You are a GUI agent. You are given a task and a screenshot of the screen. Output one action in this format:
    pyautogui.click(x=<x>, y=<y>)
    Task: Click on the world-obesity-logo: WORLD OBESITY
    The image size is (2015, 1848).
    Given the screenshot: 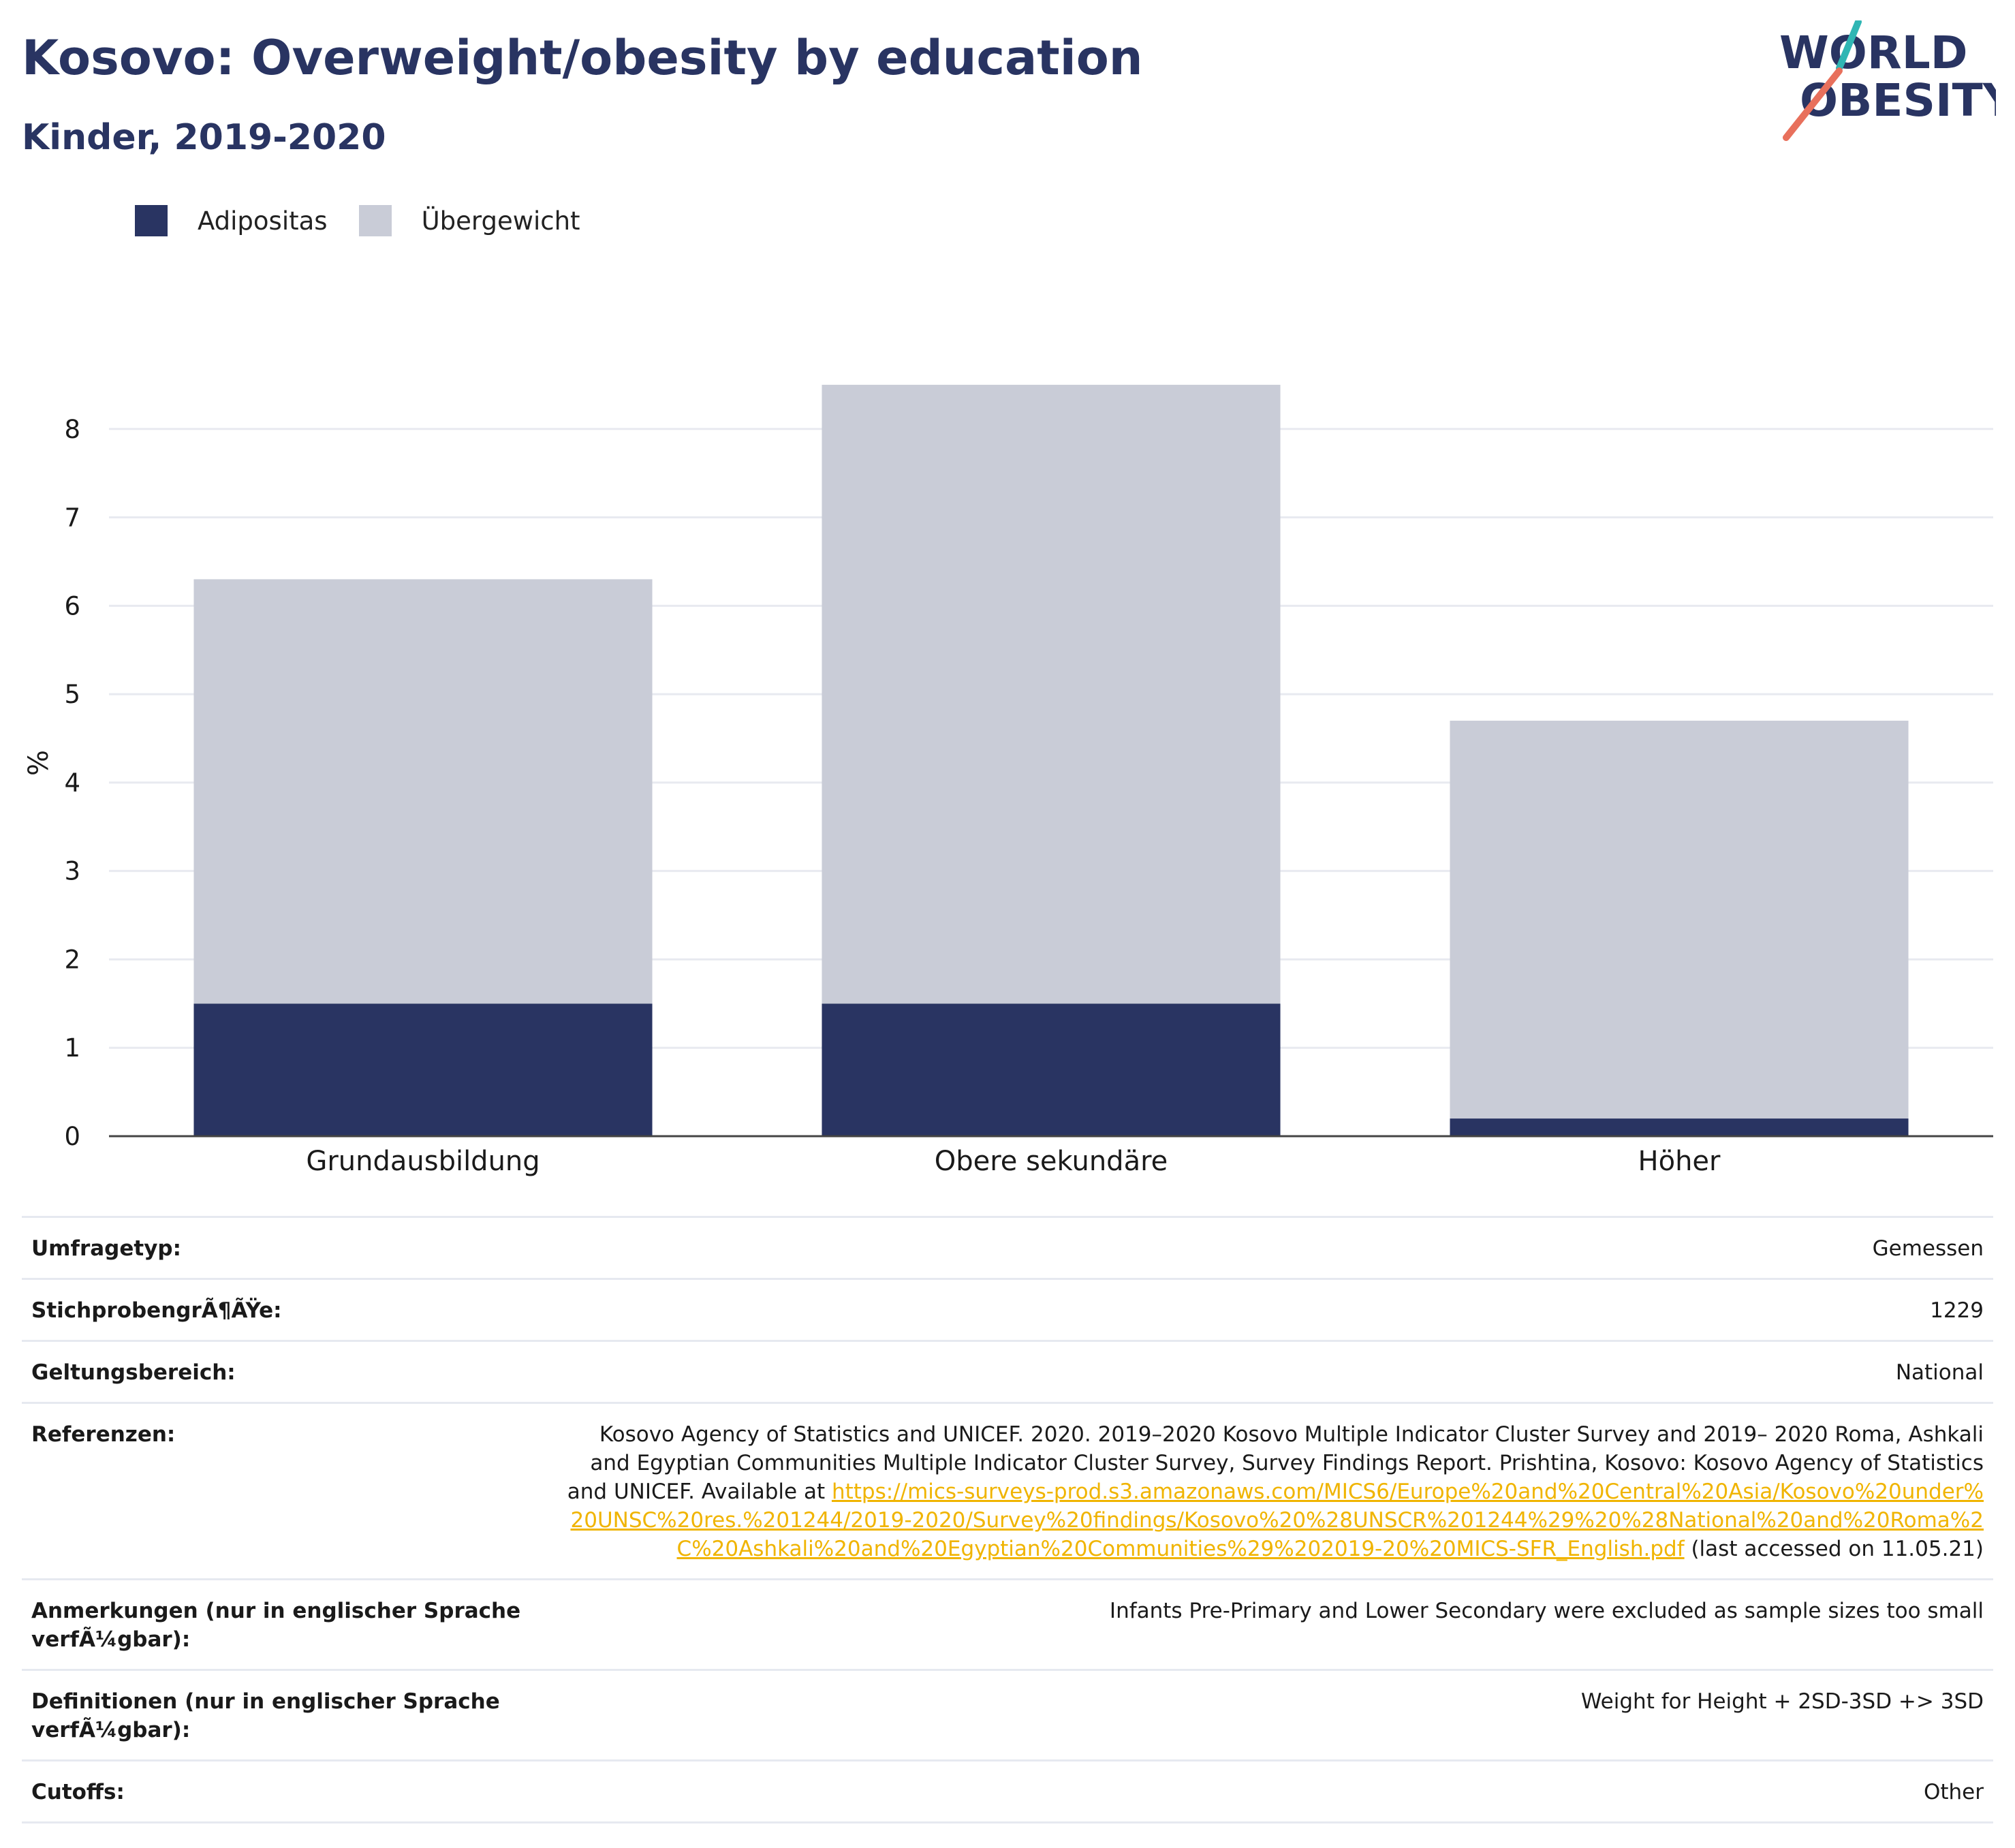 What is the action you would take?
    pyautogui.click(x=1887, y=80)
    